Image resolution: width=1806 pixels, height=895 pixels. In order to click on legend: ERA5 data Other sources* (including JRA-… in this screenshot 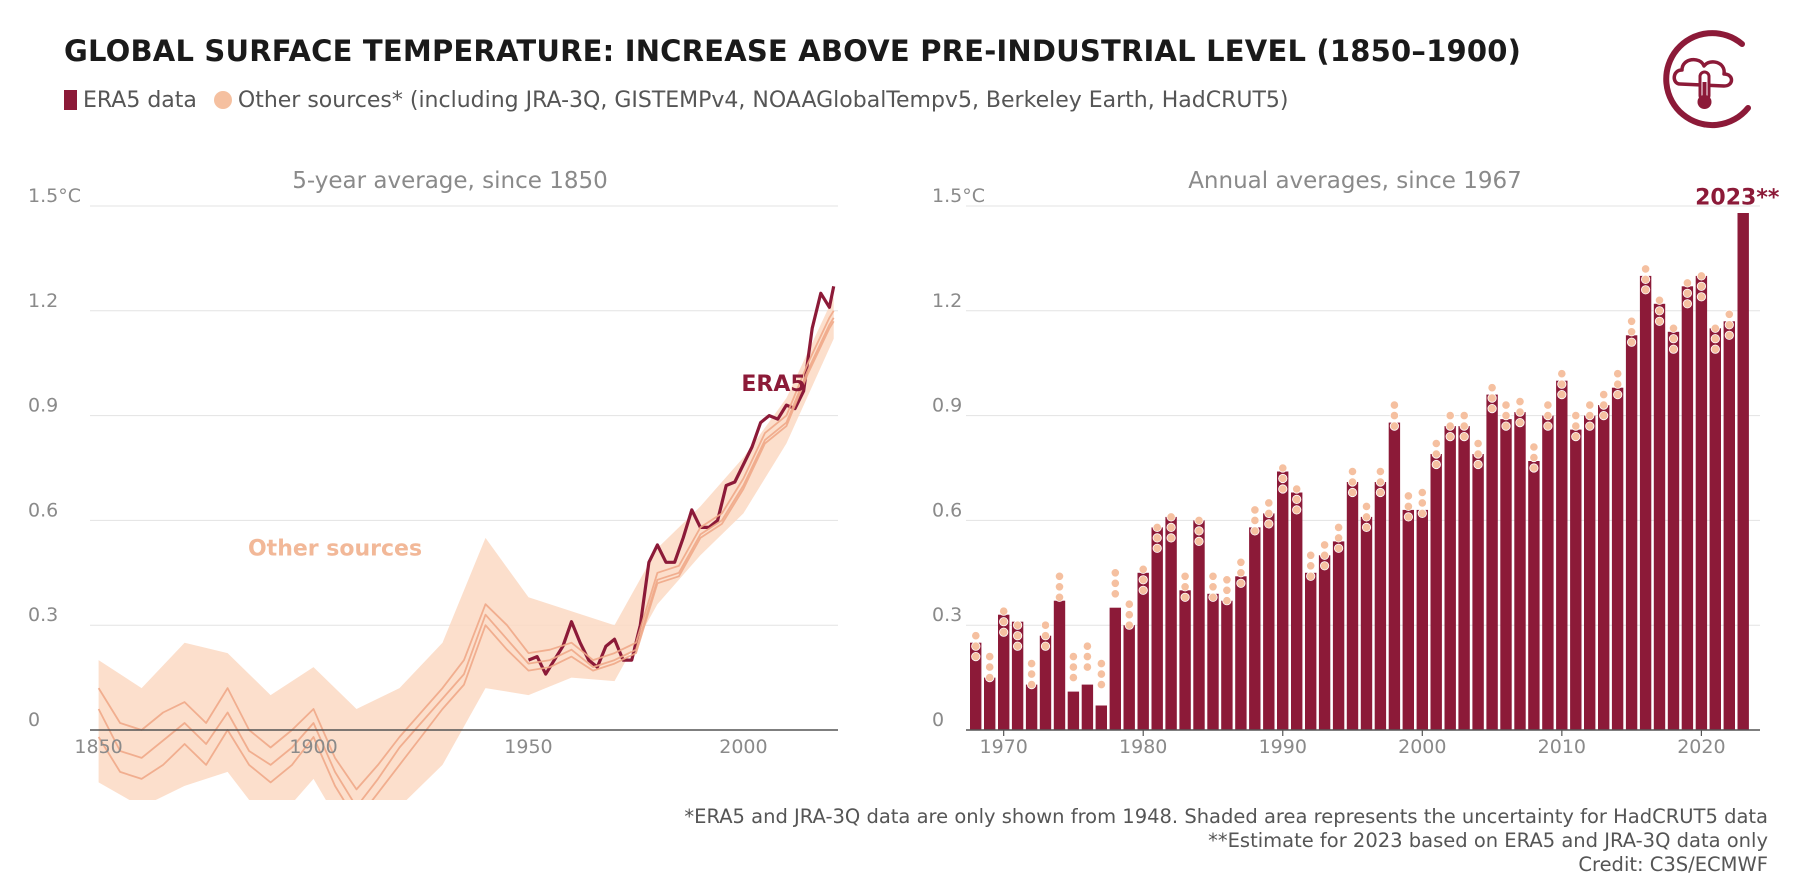, I will do `click(676, 100)`.